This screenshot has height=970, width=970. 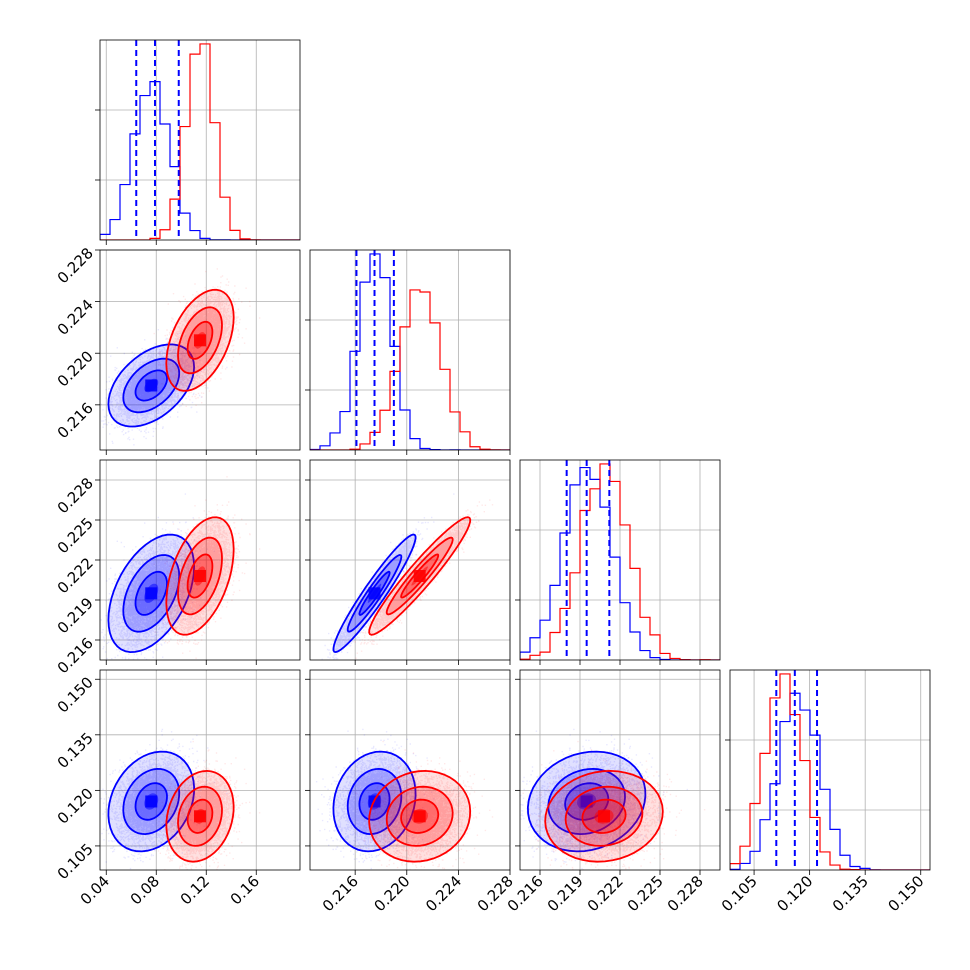 What do you see at coordinates (95, 890) in the screenshot?
I see `x-tick-label: 0.04` at bounding box center [95, 890].